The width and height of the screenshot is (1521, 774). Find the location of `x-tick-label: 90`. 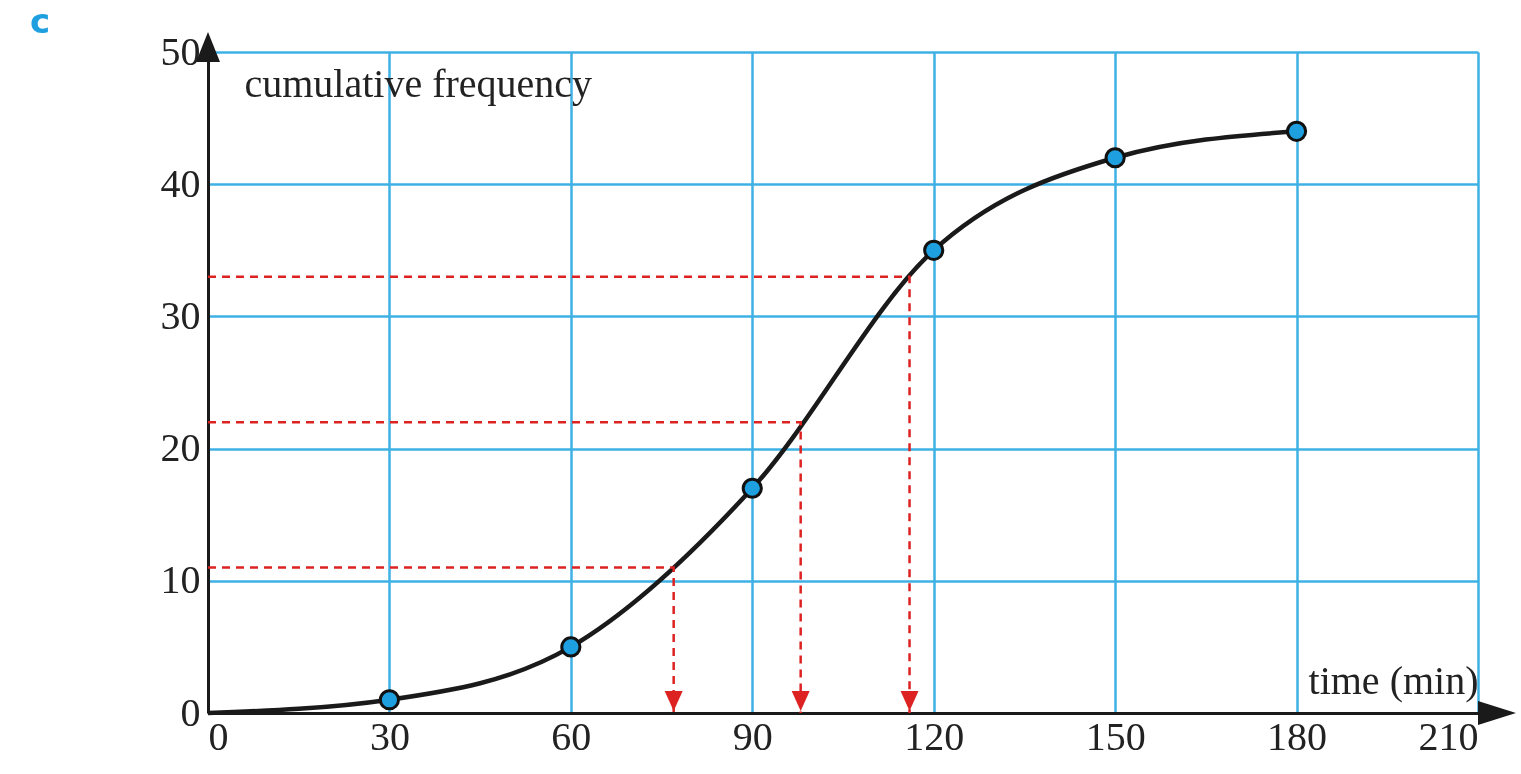

x-tick-label: 90 is located at coordinates (752, 736).